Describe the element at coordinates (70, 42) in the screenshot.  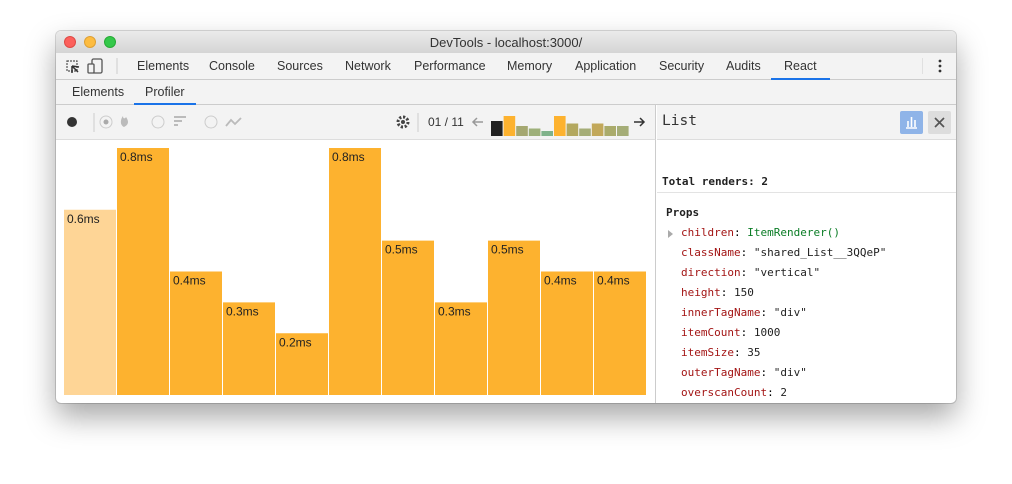
I see `close-button` at that location.